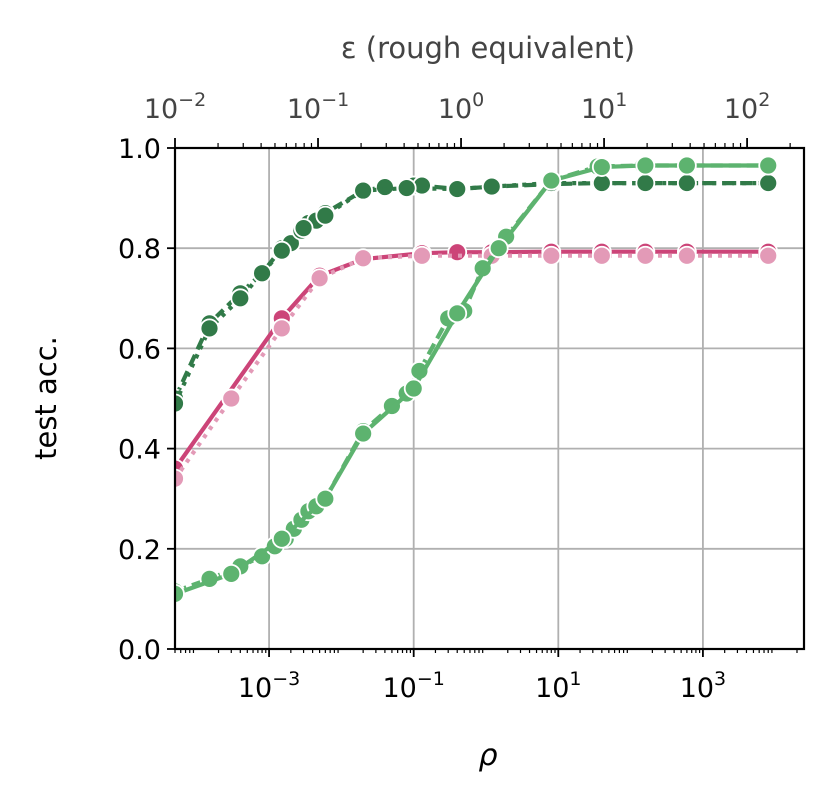 The height and width of the screenshot is (805, 832). What do you see at coordinates (175, 107) in the screenshot?
I see `top-tick-label: 10⁻²` at bounding box center [175, 107].